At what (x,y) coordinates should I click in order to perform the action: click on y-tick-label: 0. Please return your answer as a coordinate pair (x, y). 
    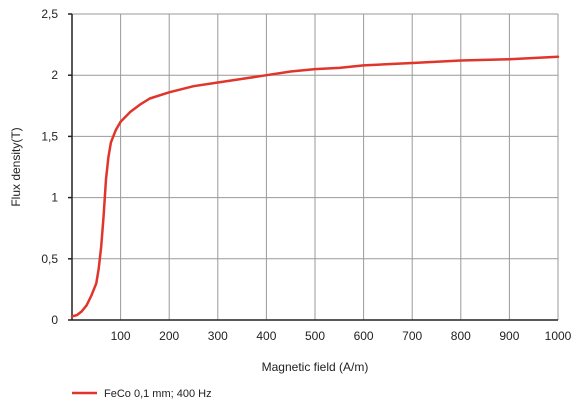
    Looking at the image, I should click on (54, 320).